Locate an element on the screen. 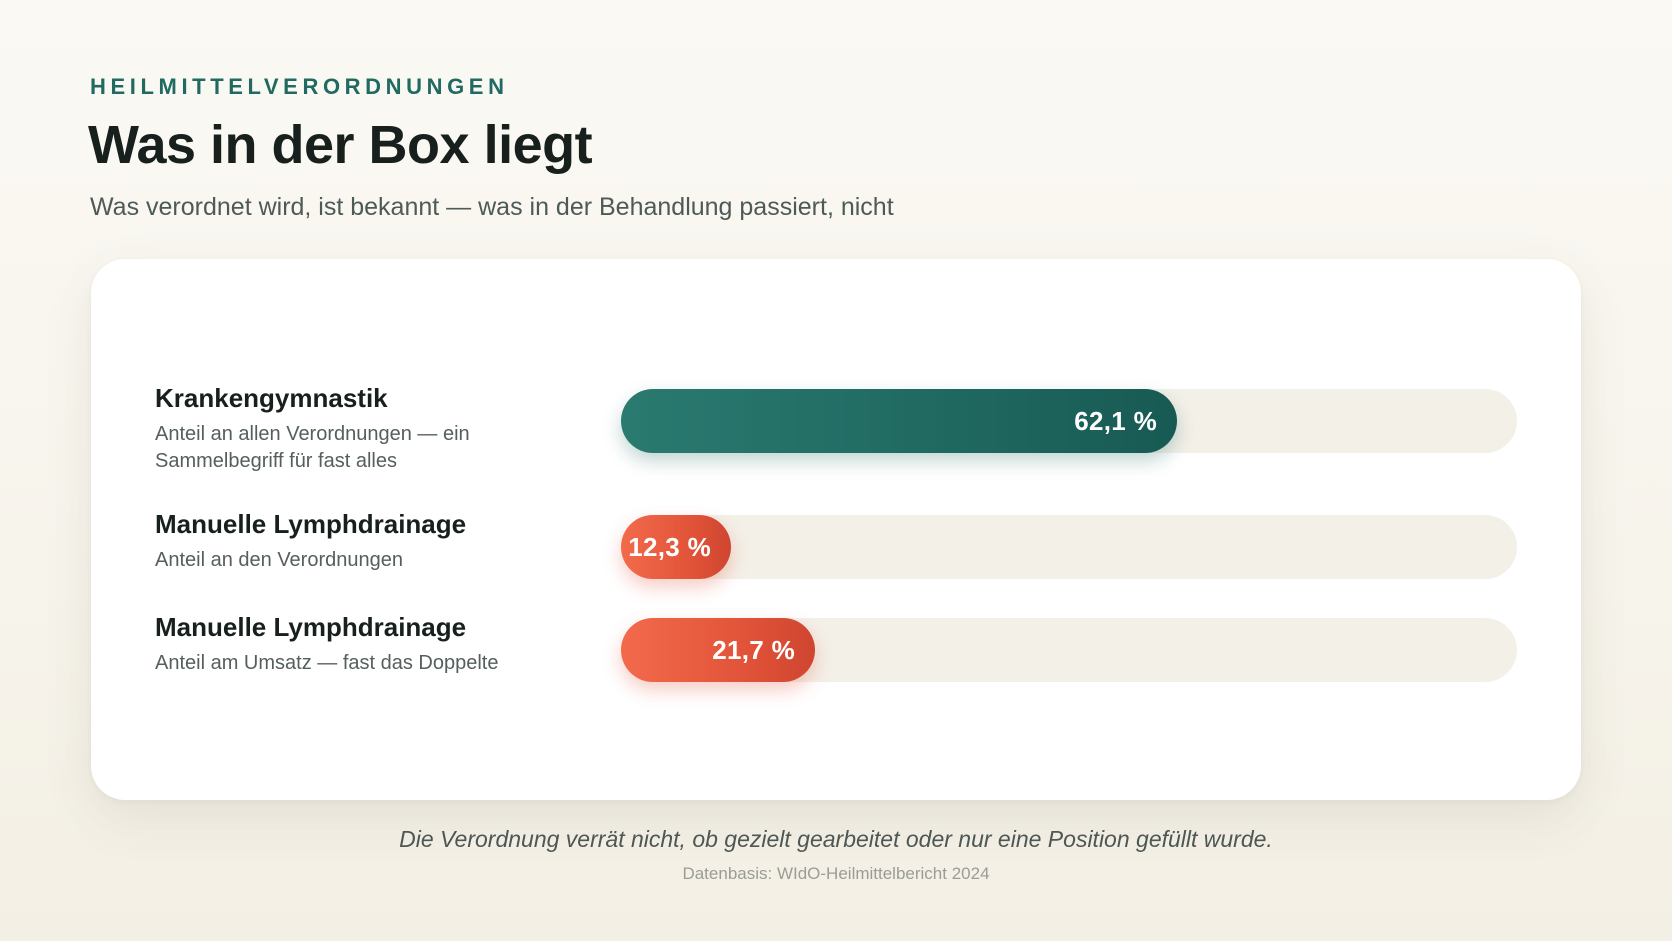  page-title: Was in der Box liegt is located at coordinates (340, 145).